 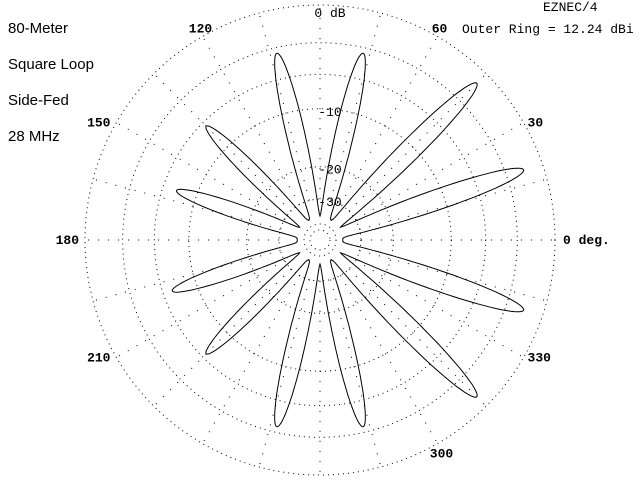 What do you see at coordinates (536, 123) in the screenshot?
I see `angle-label: 30` at bounding box center [536, 123].